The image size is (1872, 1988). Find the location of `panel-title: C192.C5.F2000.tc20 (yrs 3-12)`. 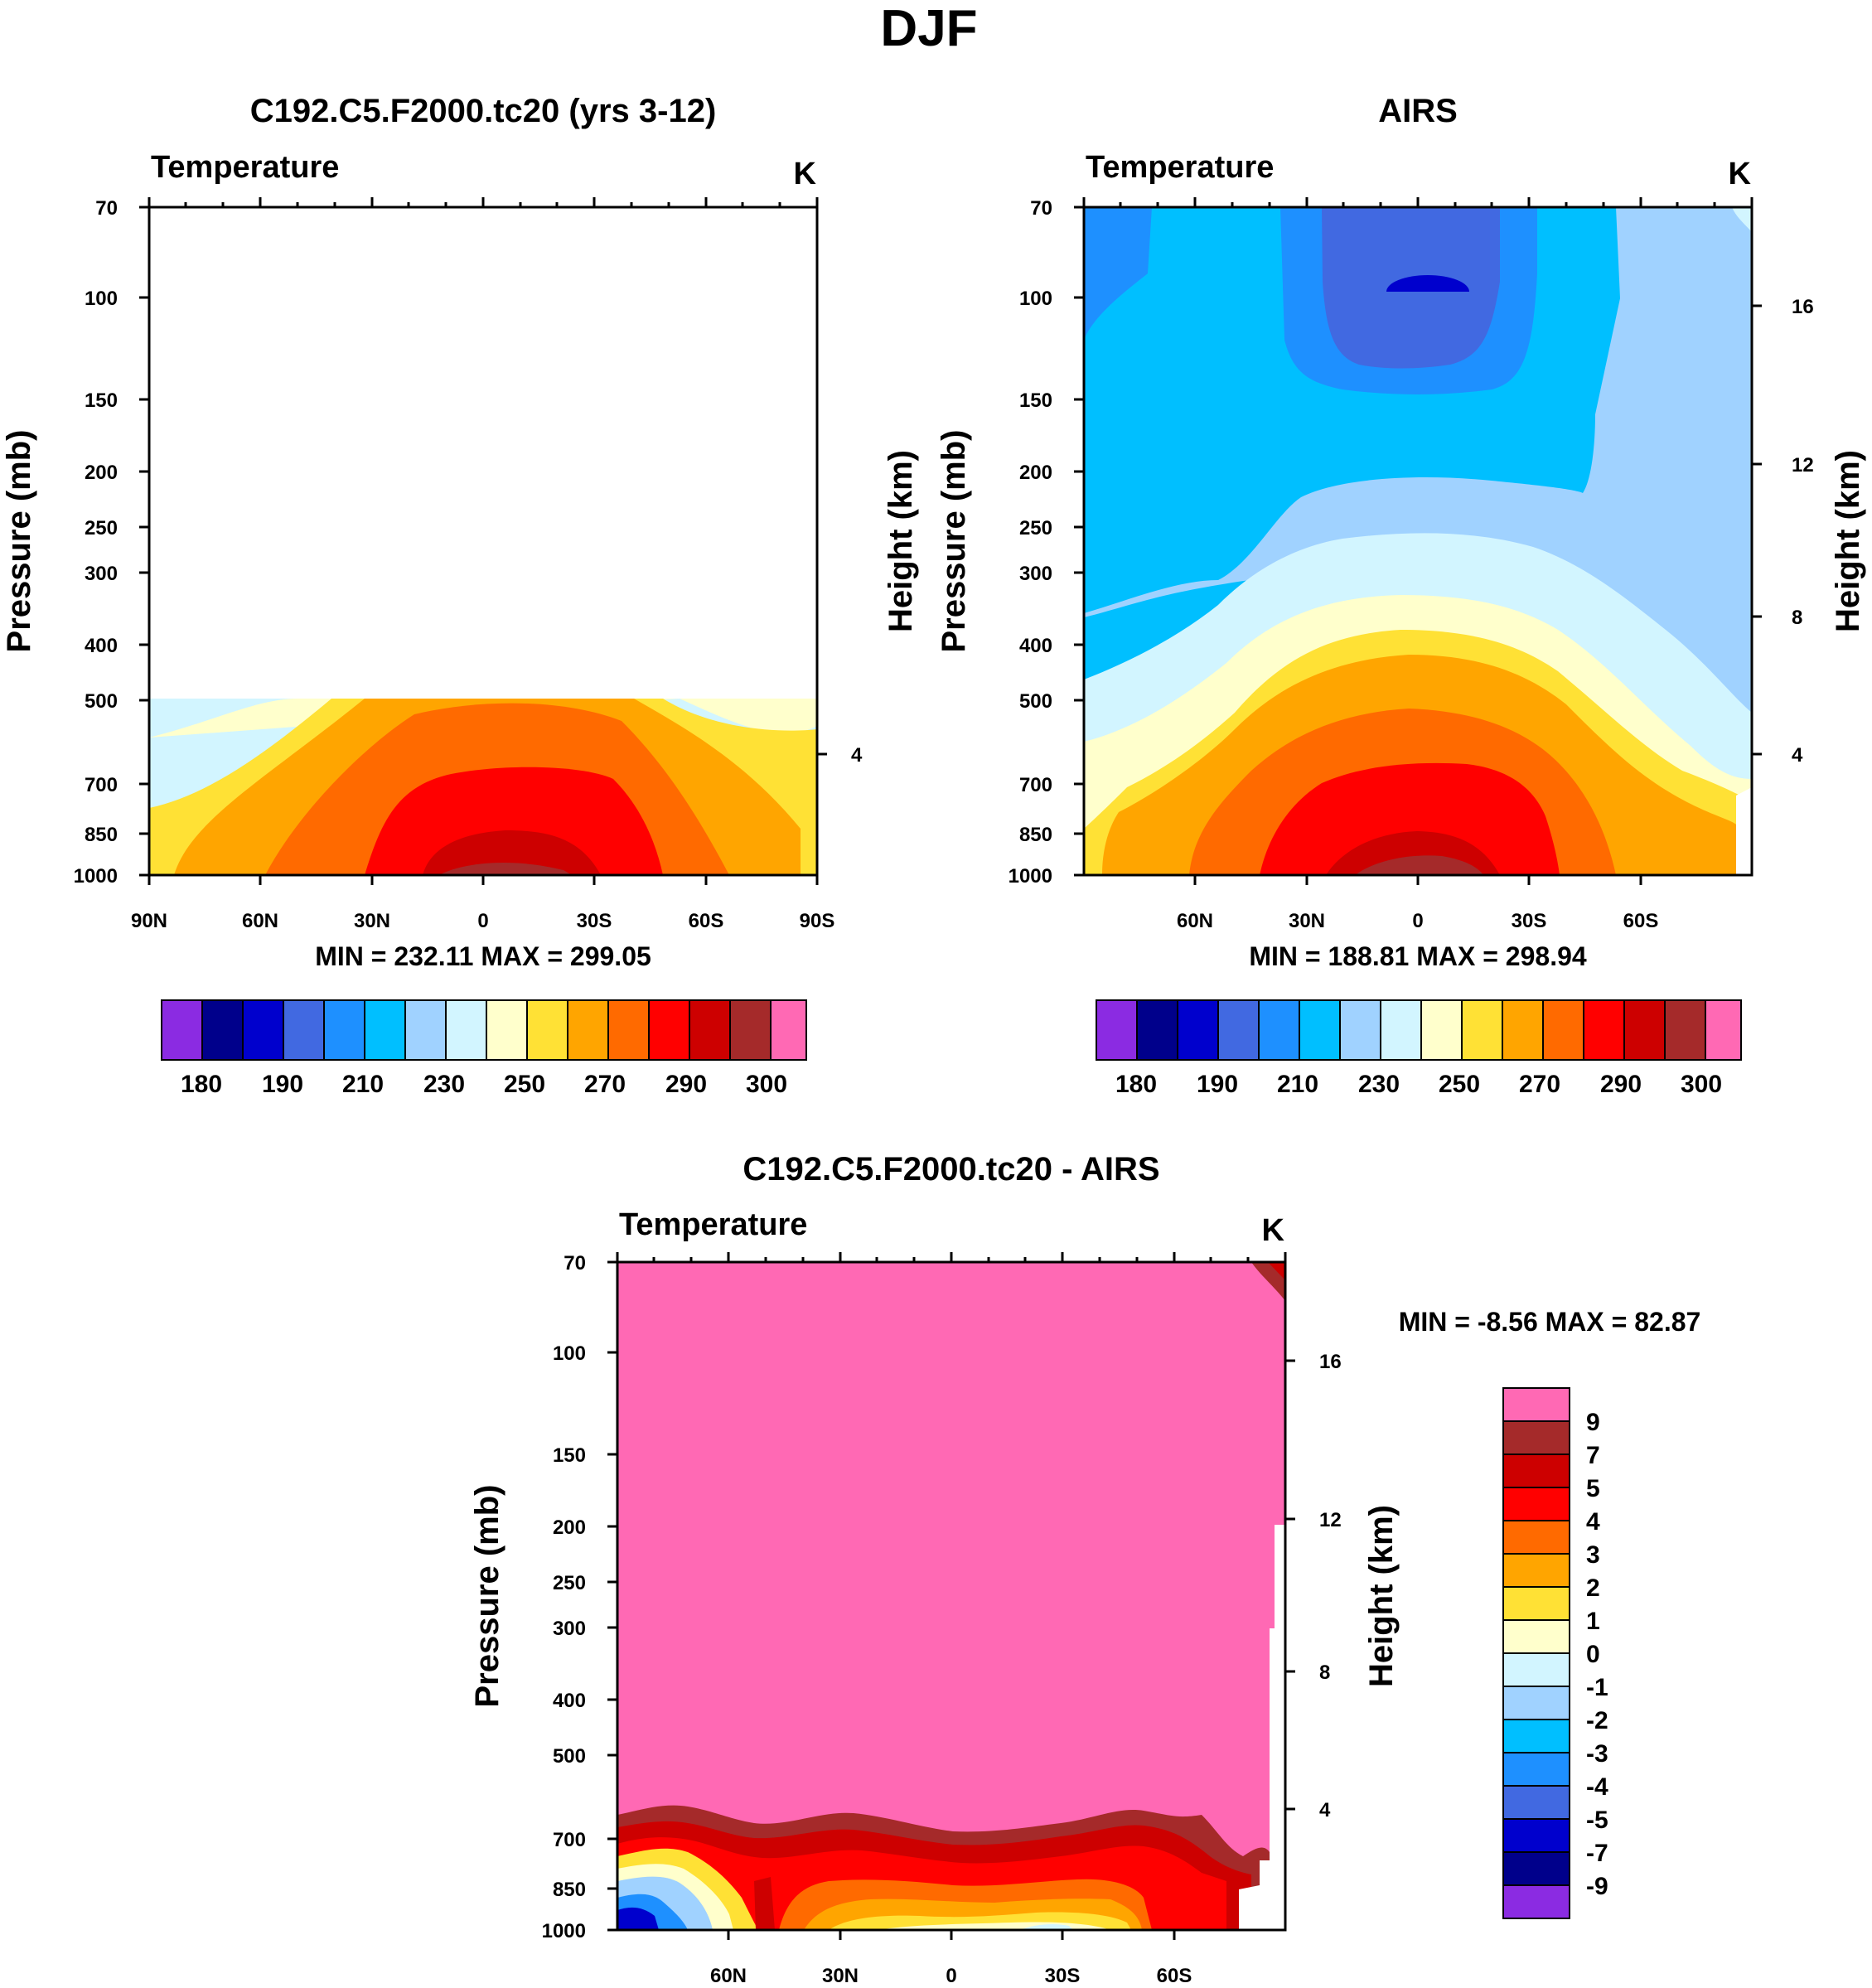

panel-title: C192.C5.F2000.tc20 (yrs 3-12) is located at coordinates (483, 111).